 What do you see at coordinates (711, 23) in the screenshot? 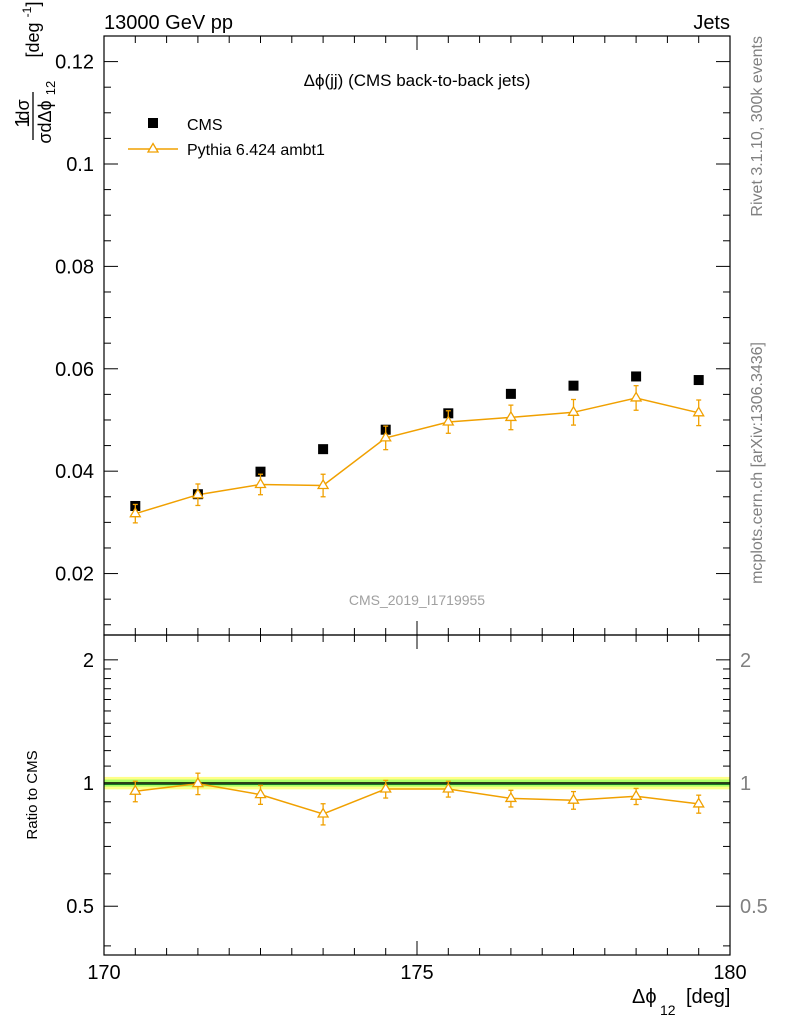
I see `header-right-label: Jets` at bounding box center [711, 23].